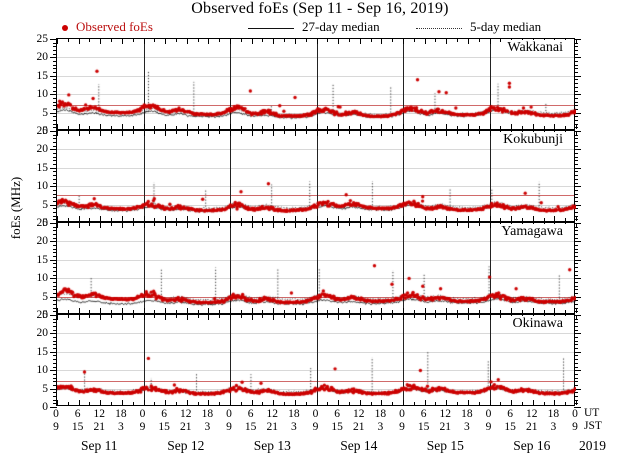 Image resolution: width=640 pixels, height=457 pixels. I want to click on day-label: Sep 14, so click(359, 445).